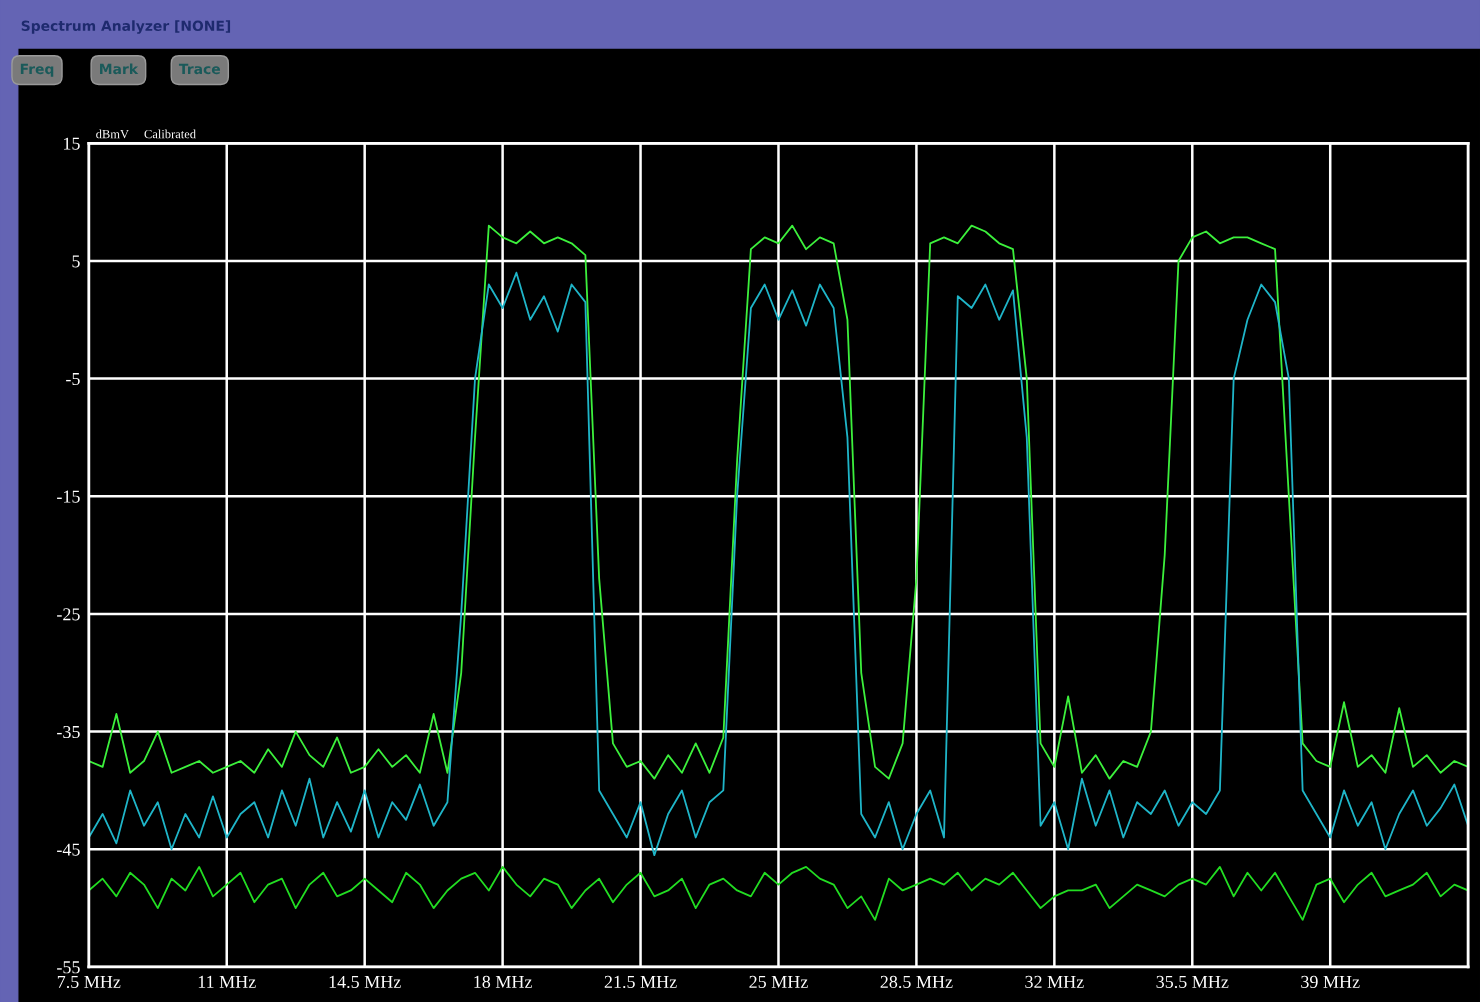 The width and height of the screenshot is (1480, 1002). Describe the element at coordinates (68, 849) in the screenshot. I see `y-tick-label: -45` at that location.